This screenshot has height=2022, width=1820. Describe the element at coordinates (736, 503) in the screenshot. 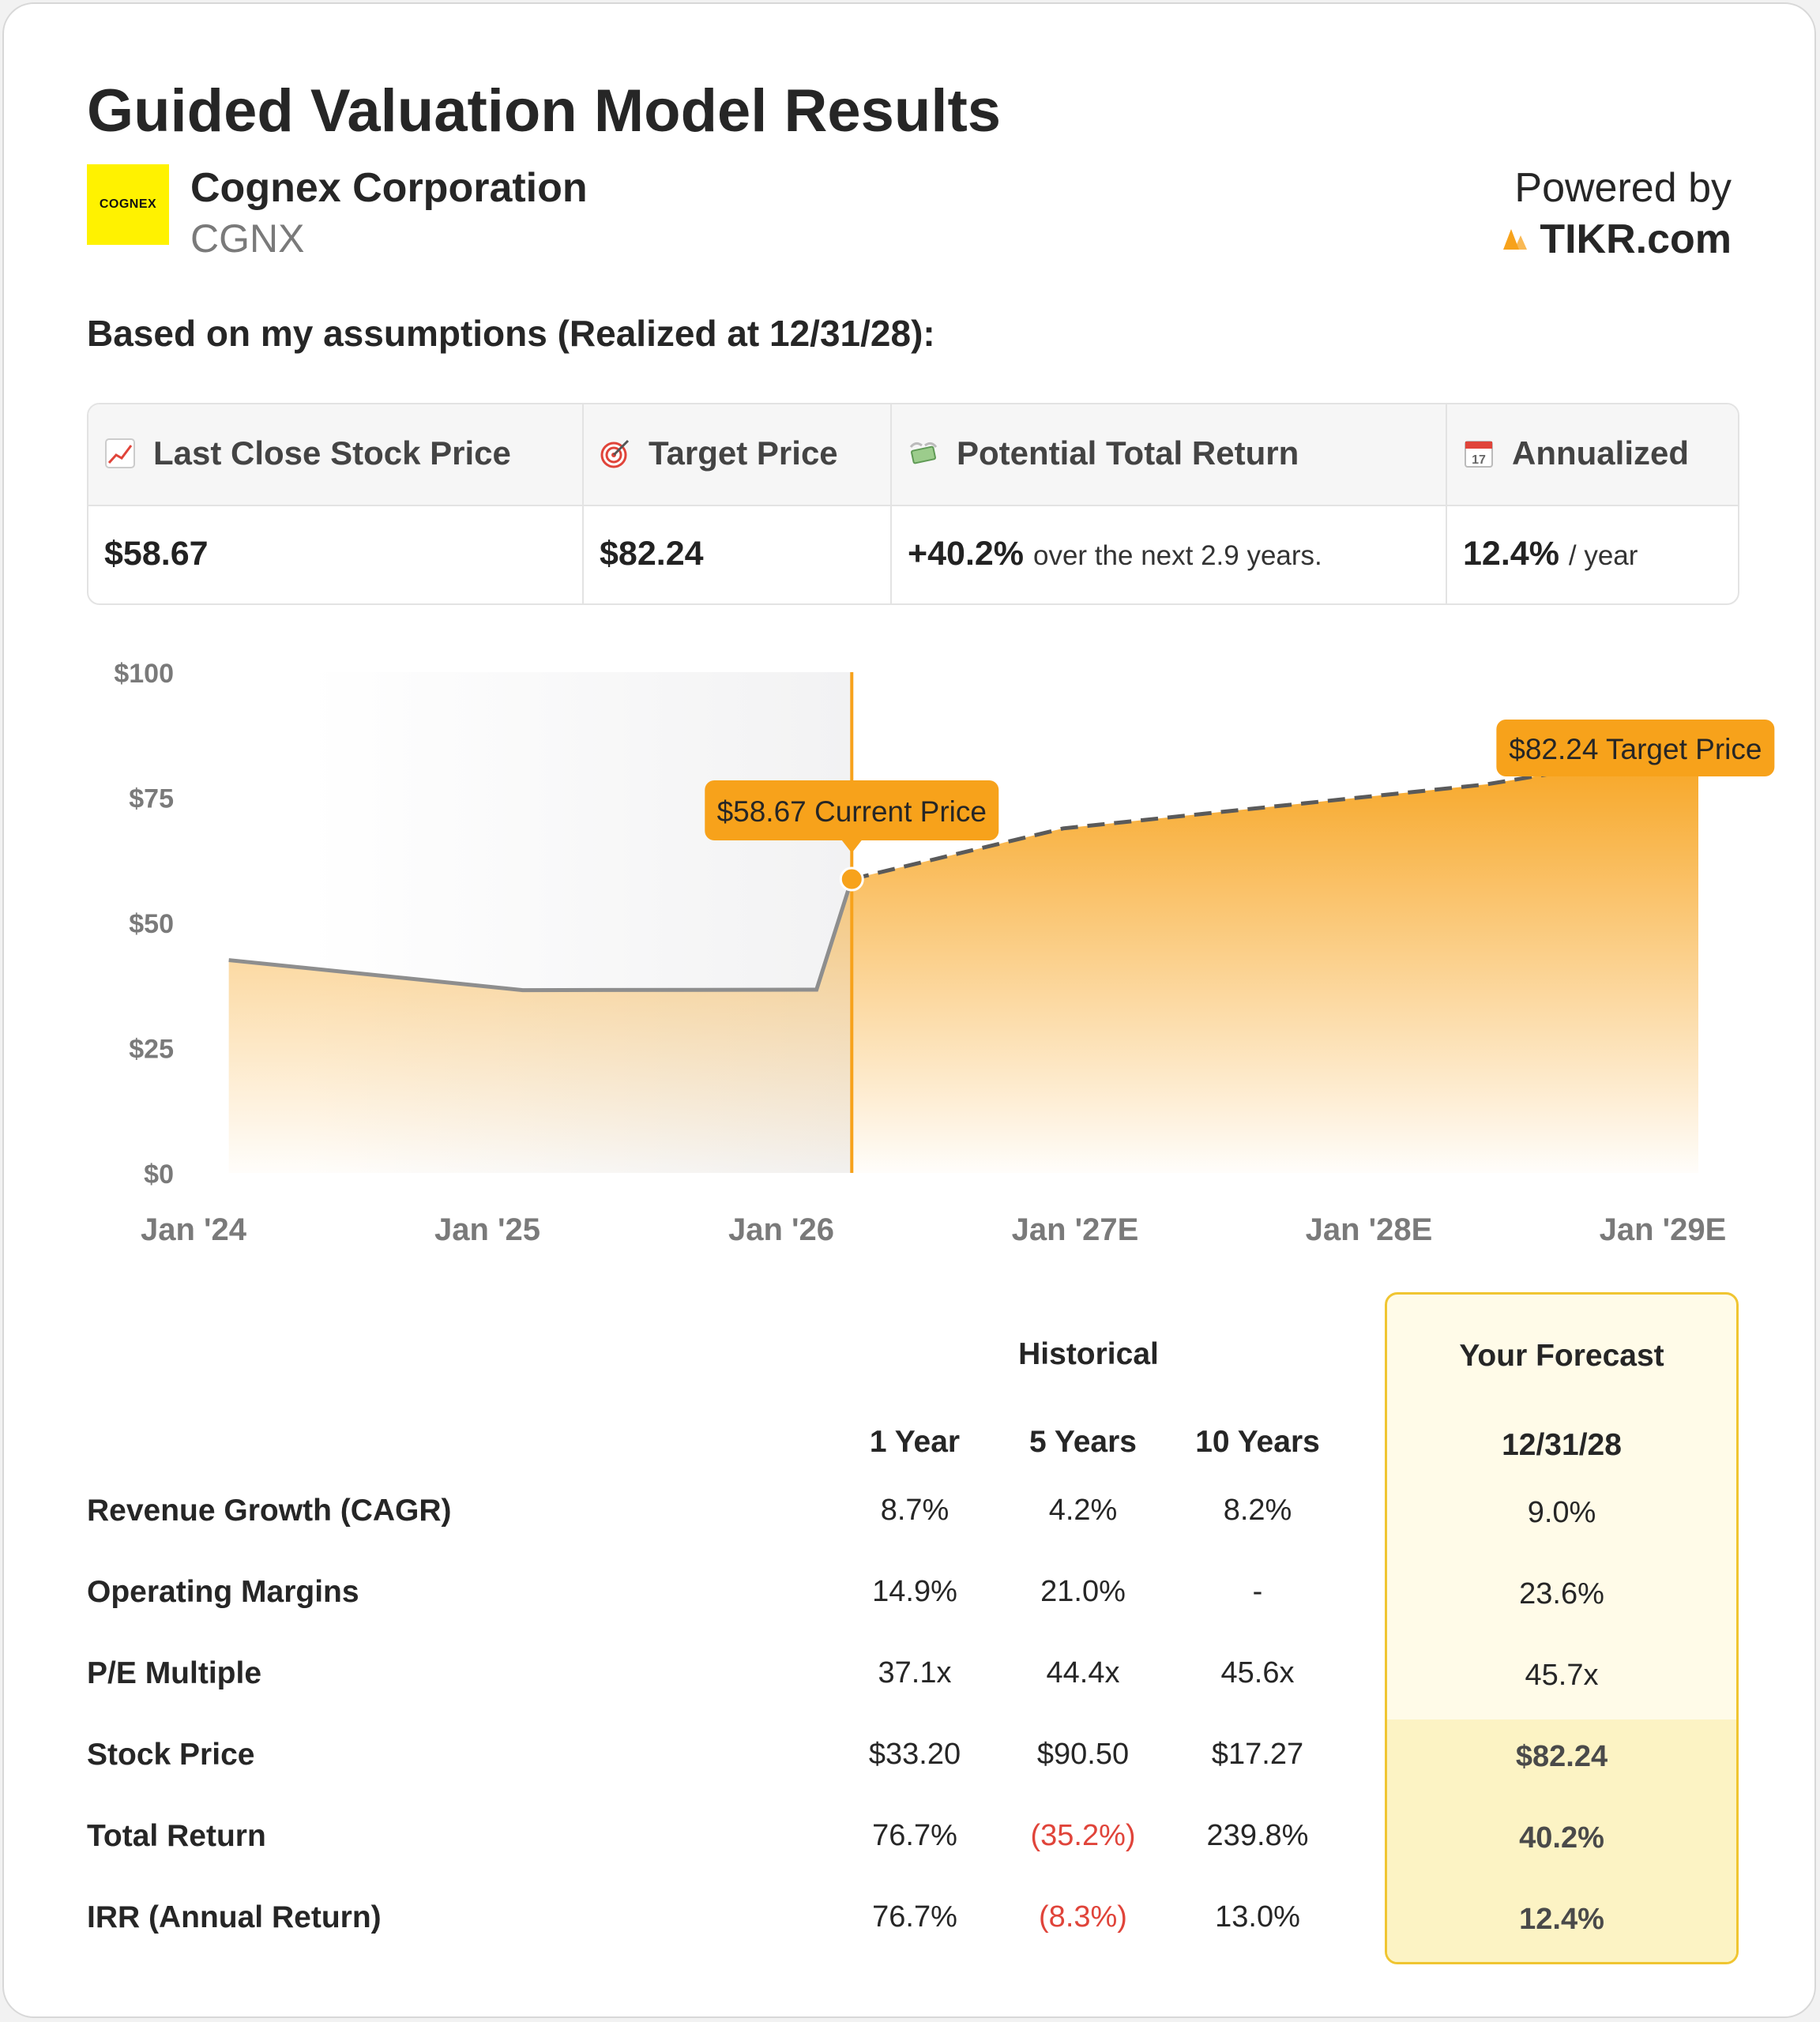

I see `target-price-column: Target Price $82.24` at that location.